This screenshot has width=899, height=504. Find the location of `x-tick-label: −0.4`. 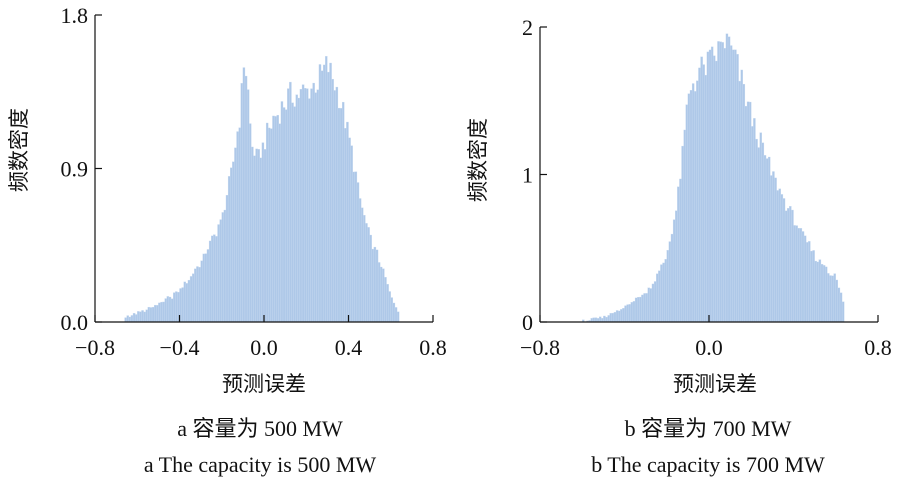

x-tick-label: −0.4 is located at coordinates (180, 347).